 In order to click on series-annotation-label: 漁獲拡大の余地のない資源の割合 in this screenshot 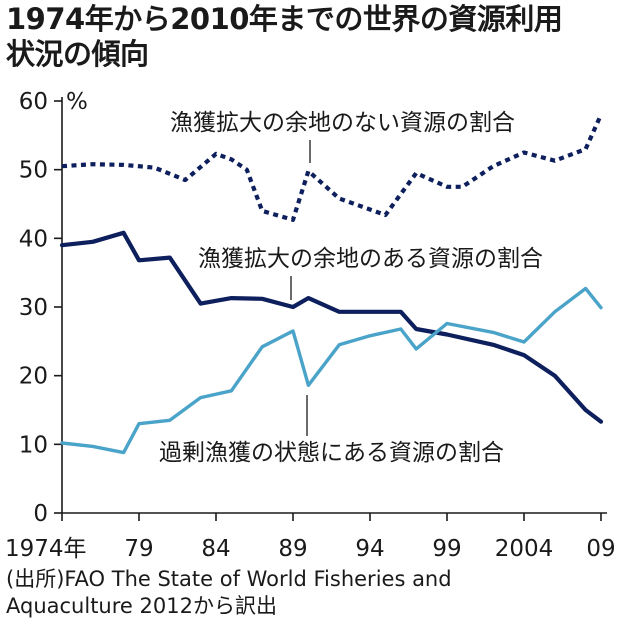, I will do `click(342, 123)`.